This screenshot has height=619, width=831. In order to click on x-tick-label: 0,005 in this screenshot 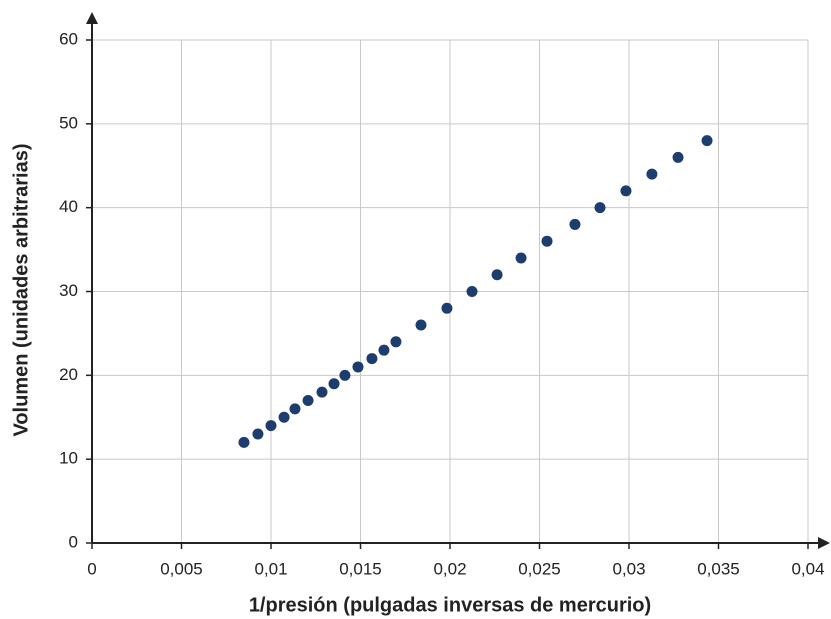, I will do `click(181, 568)`.